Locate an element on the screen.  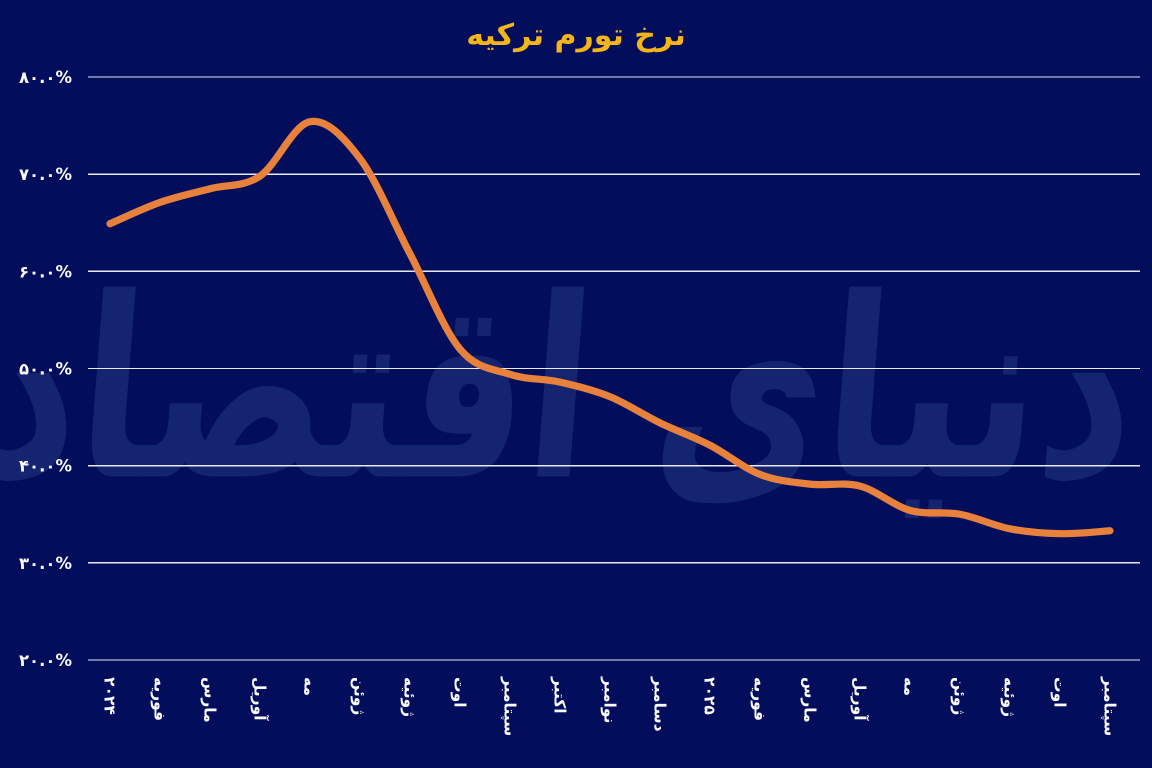
x-axis-tick-label: دسامبر is located at coordinates (660, 704).